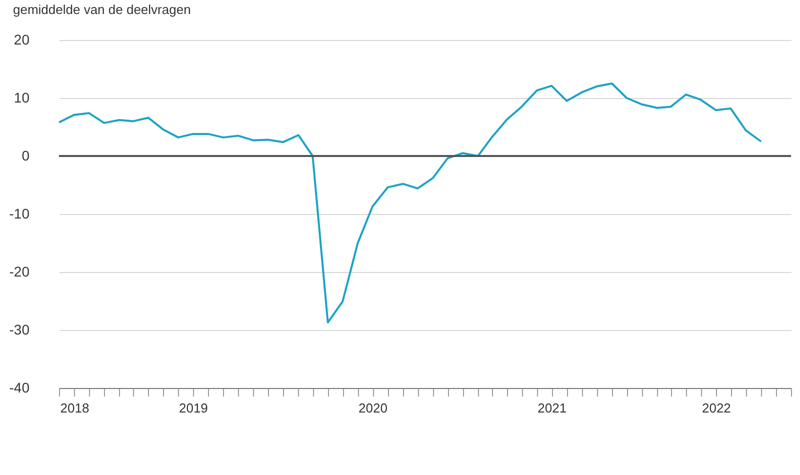 Image resolution: width=800 pixels, height=475 pixels. I want to click on x-tick-label: 2018, so click(75, 408).